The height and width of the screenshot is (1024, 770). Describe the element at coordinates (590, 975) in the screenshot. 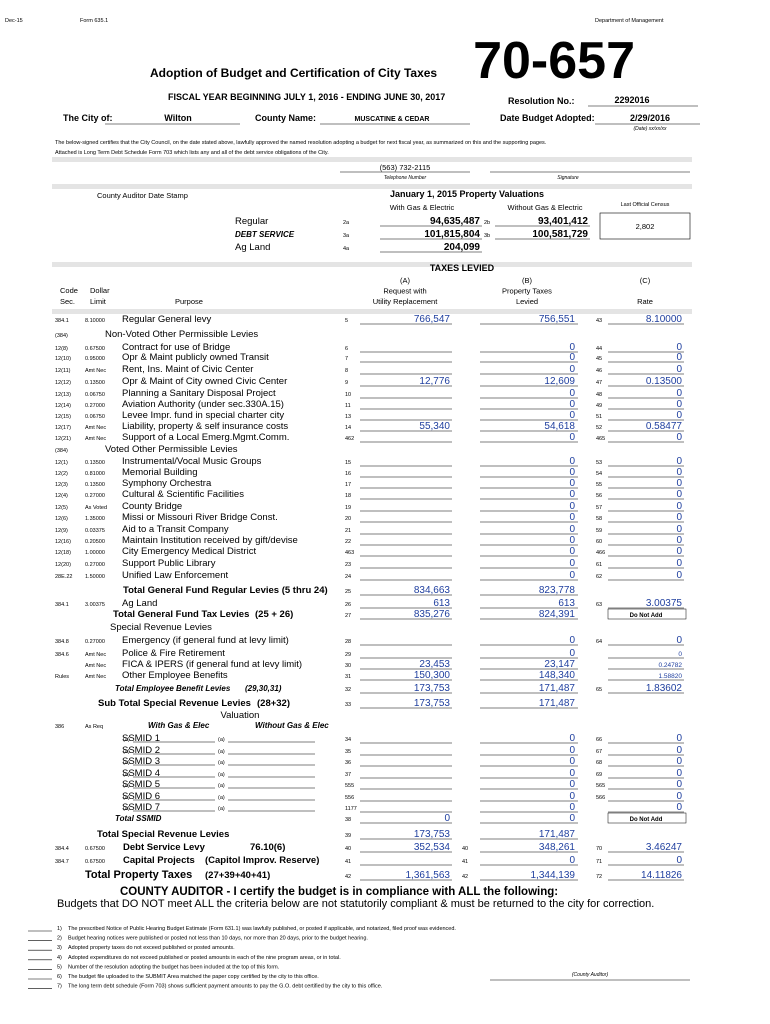

I see `auditor-label: (County Auditor)` at that location.